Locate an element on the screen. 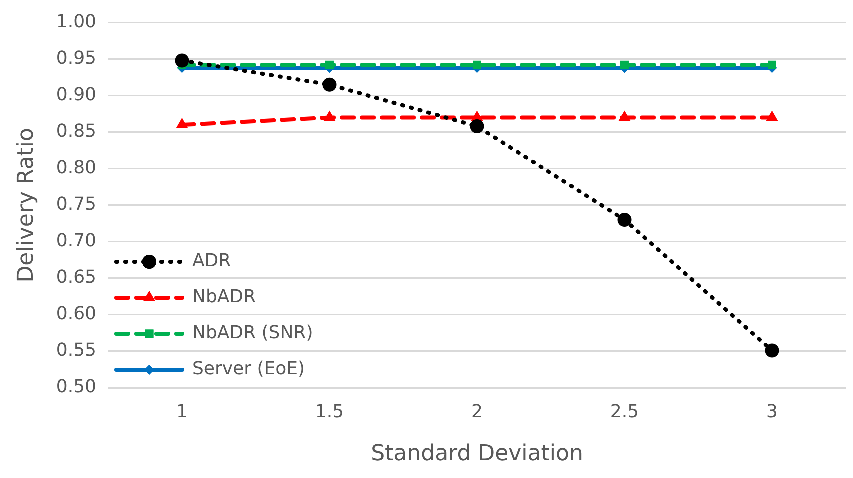  x-axis-title: Standard Deviation is located at coordinates (477, 454).